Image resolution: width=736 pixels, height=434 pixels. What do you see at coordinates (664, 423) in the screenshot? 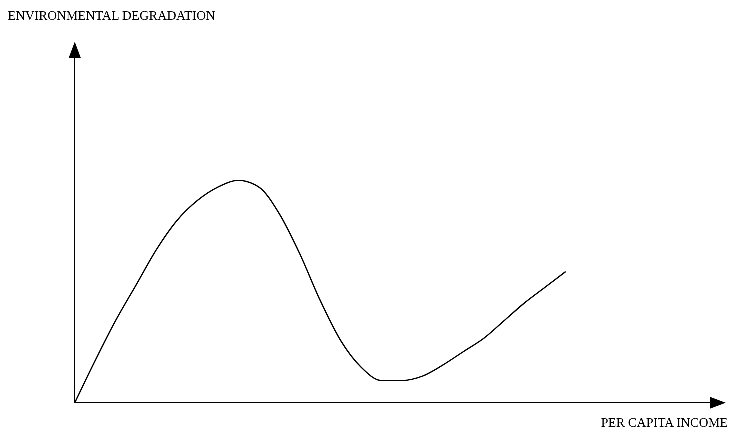
I see `x-axis-title: PER CAPITA INCOME` at bounding box center [664, 423].